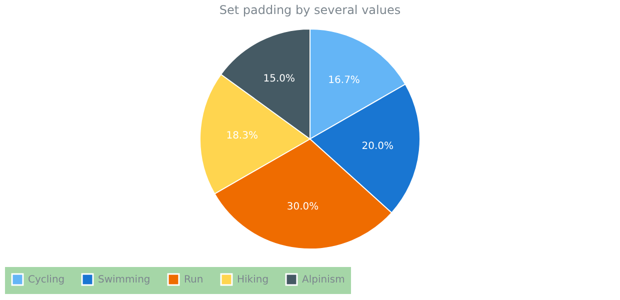  Describe the element at coordinates (279, 78) in the screenshot. I see `data-label: 15.0%` at that location.